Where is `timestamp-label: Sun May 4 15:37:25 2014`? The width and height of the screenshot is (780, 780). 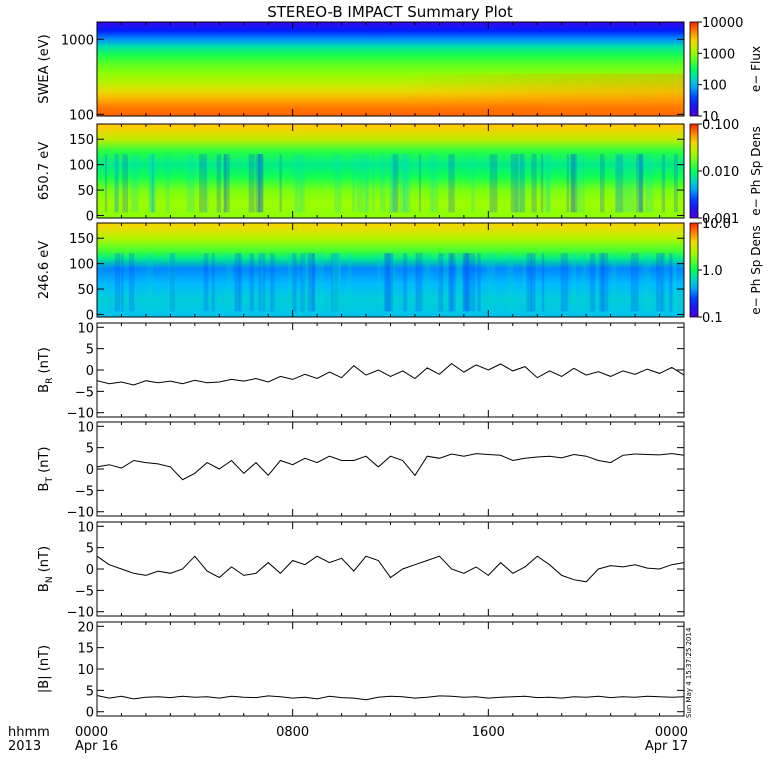
timestamp-label: Sun May 4 15:37:25 2014 is located at coordinates (689, 672).